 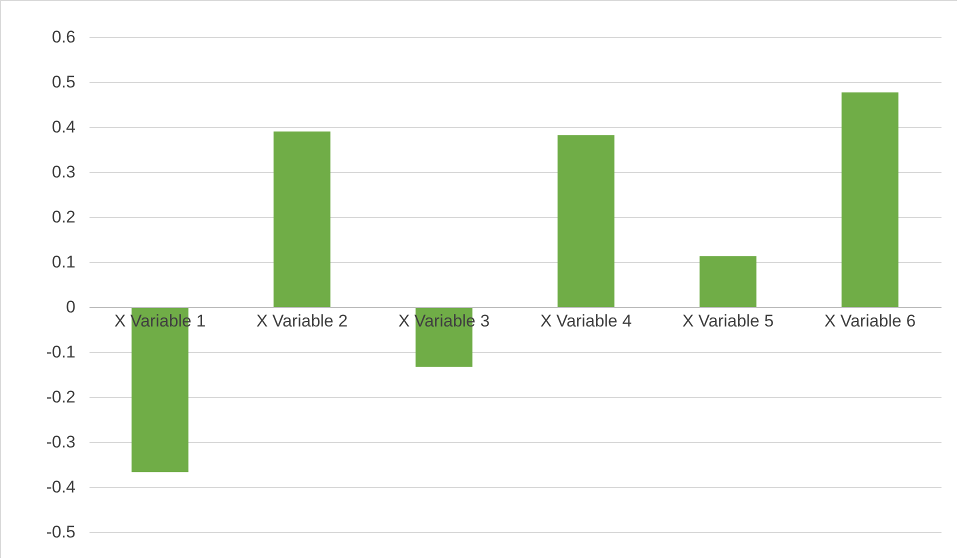 I want to click on x-tick-label: X Variable 5, so click(x=728, y=321).